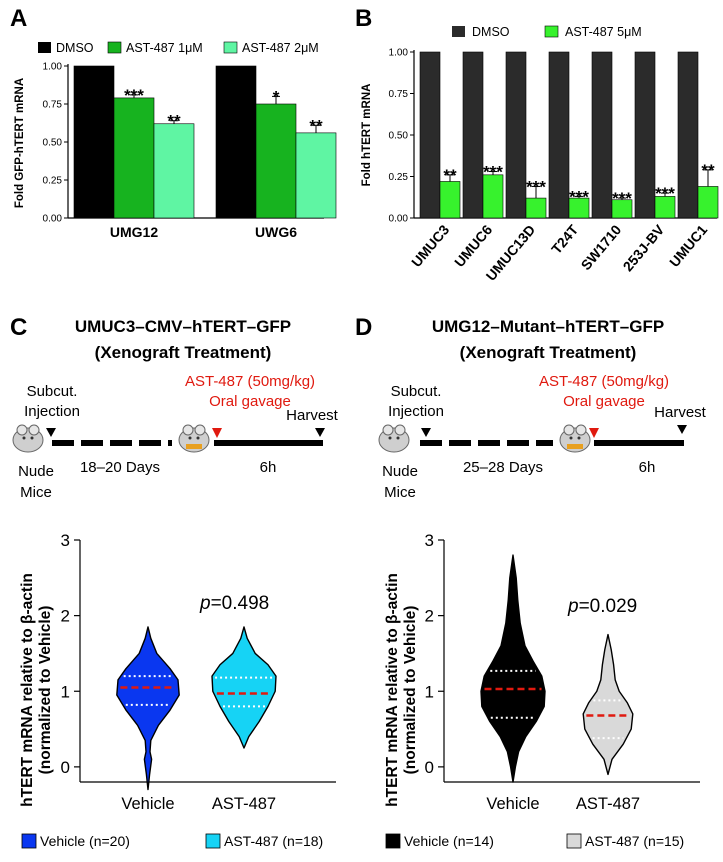 This screenshot has height=862, width=723. What do you see at coordinates (51, 432) in the screenshot?
I see `injection-marker` at bounding box center [51, 432].